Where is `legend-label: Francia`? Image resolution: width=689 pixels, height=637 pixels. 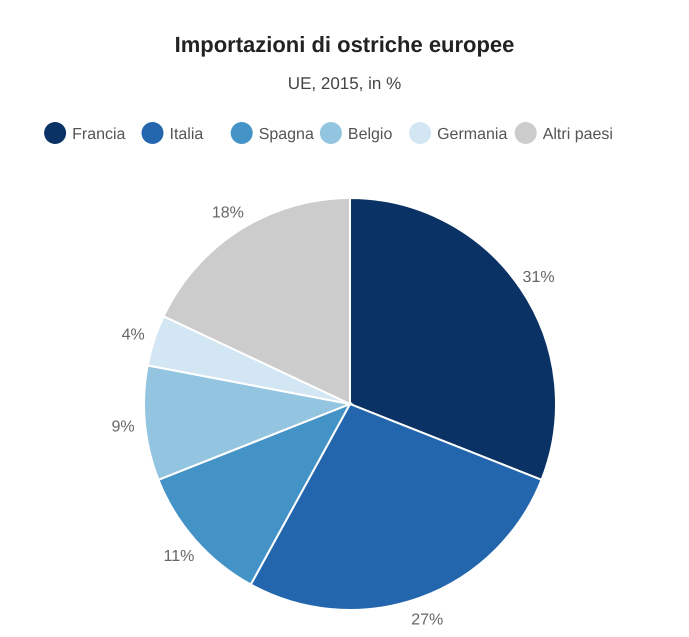 legend-label: Francia is located at coordinates (99, 134).